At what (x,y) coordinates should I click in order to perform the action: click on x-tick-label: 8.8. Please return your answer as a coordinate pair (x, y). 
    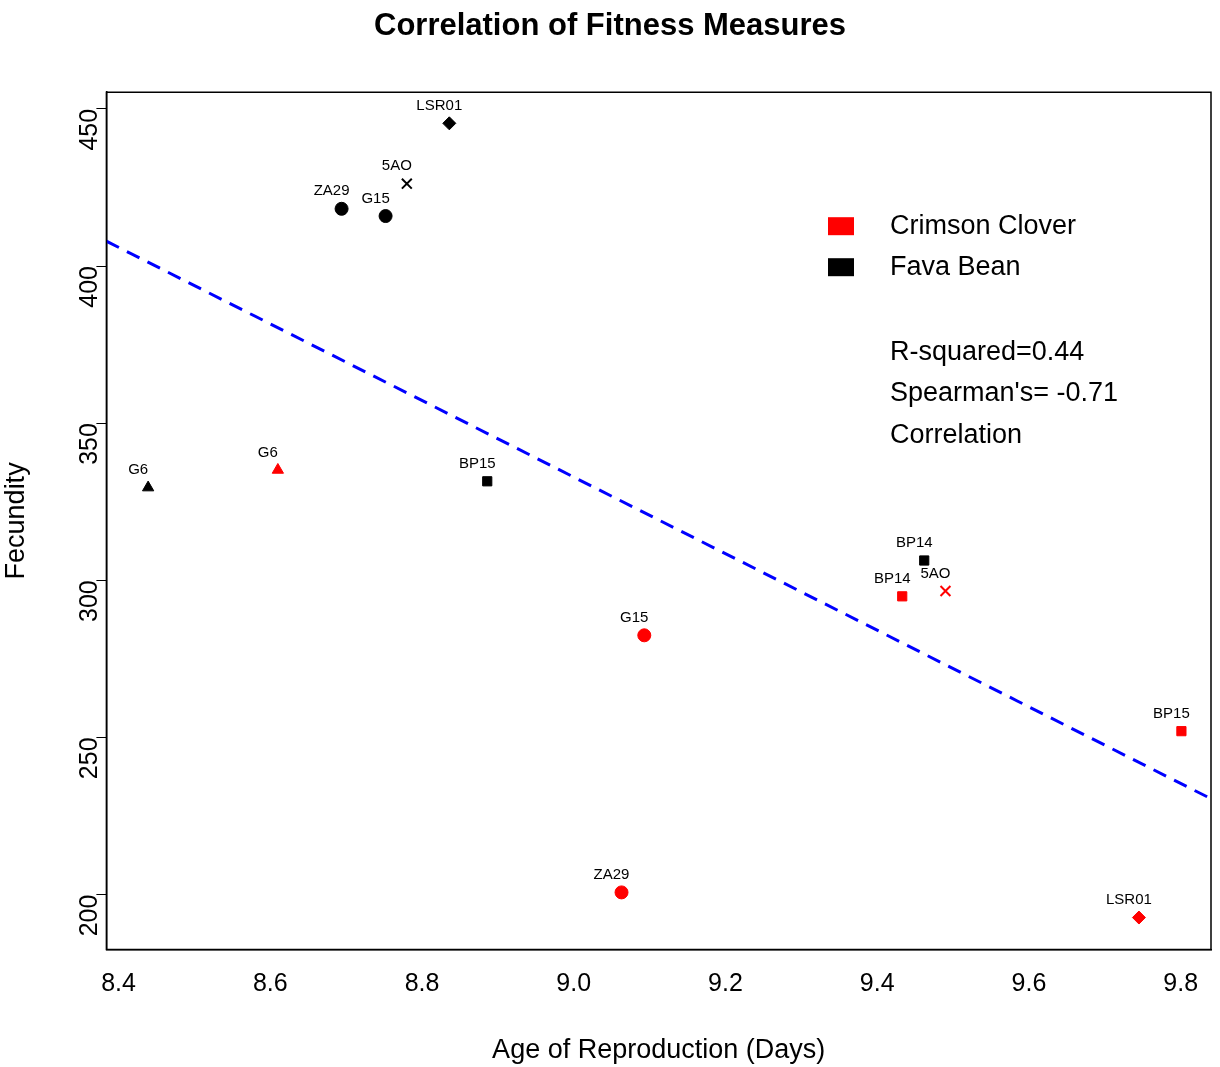
    Looking at the image, I should click on (422, 982).